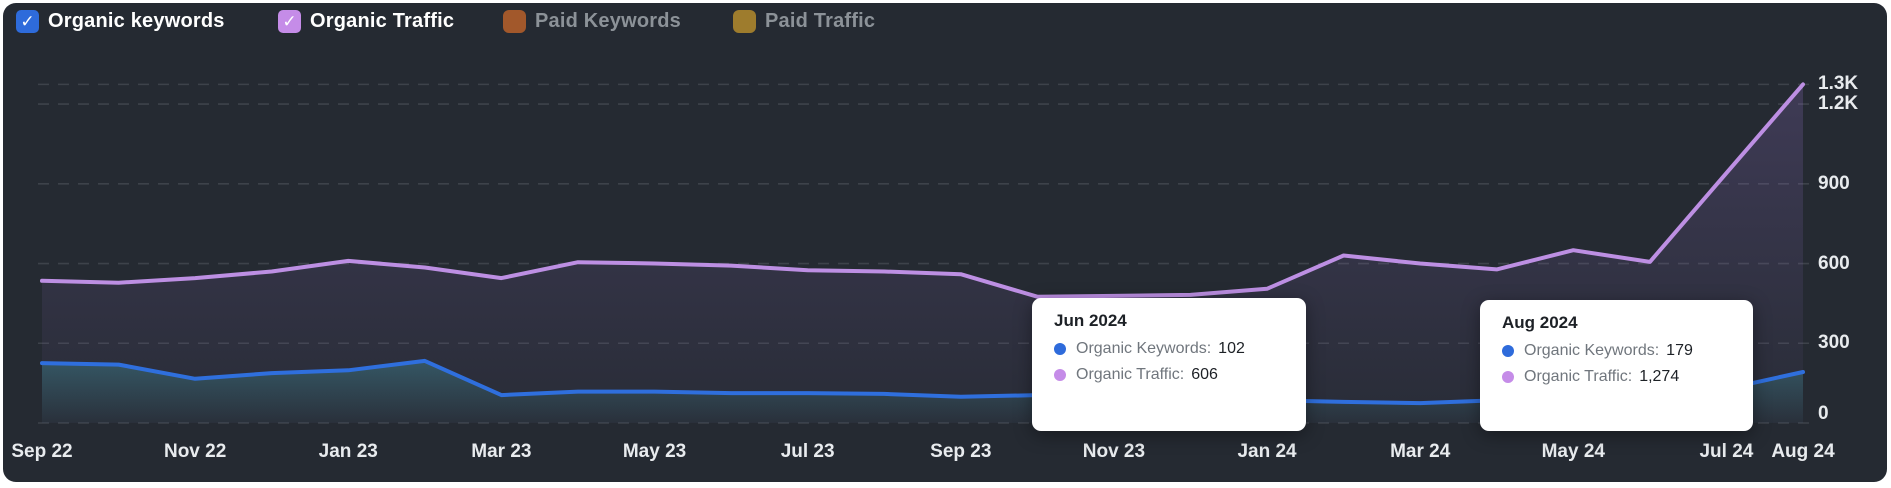 Image resolution: width=1891 pixels, height=488 pixels. Describe the element at coordinates (1420, 451) in the screenshot. I see `x-axis-label: Mar 24` at that location.